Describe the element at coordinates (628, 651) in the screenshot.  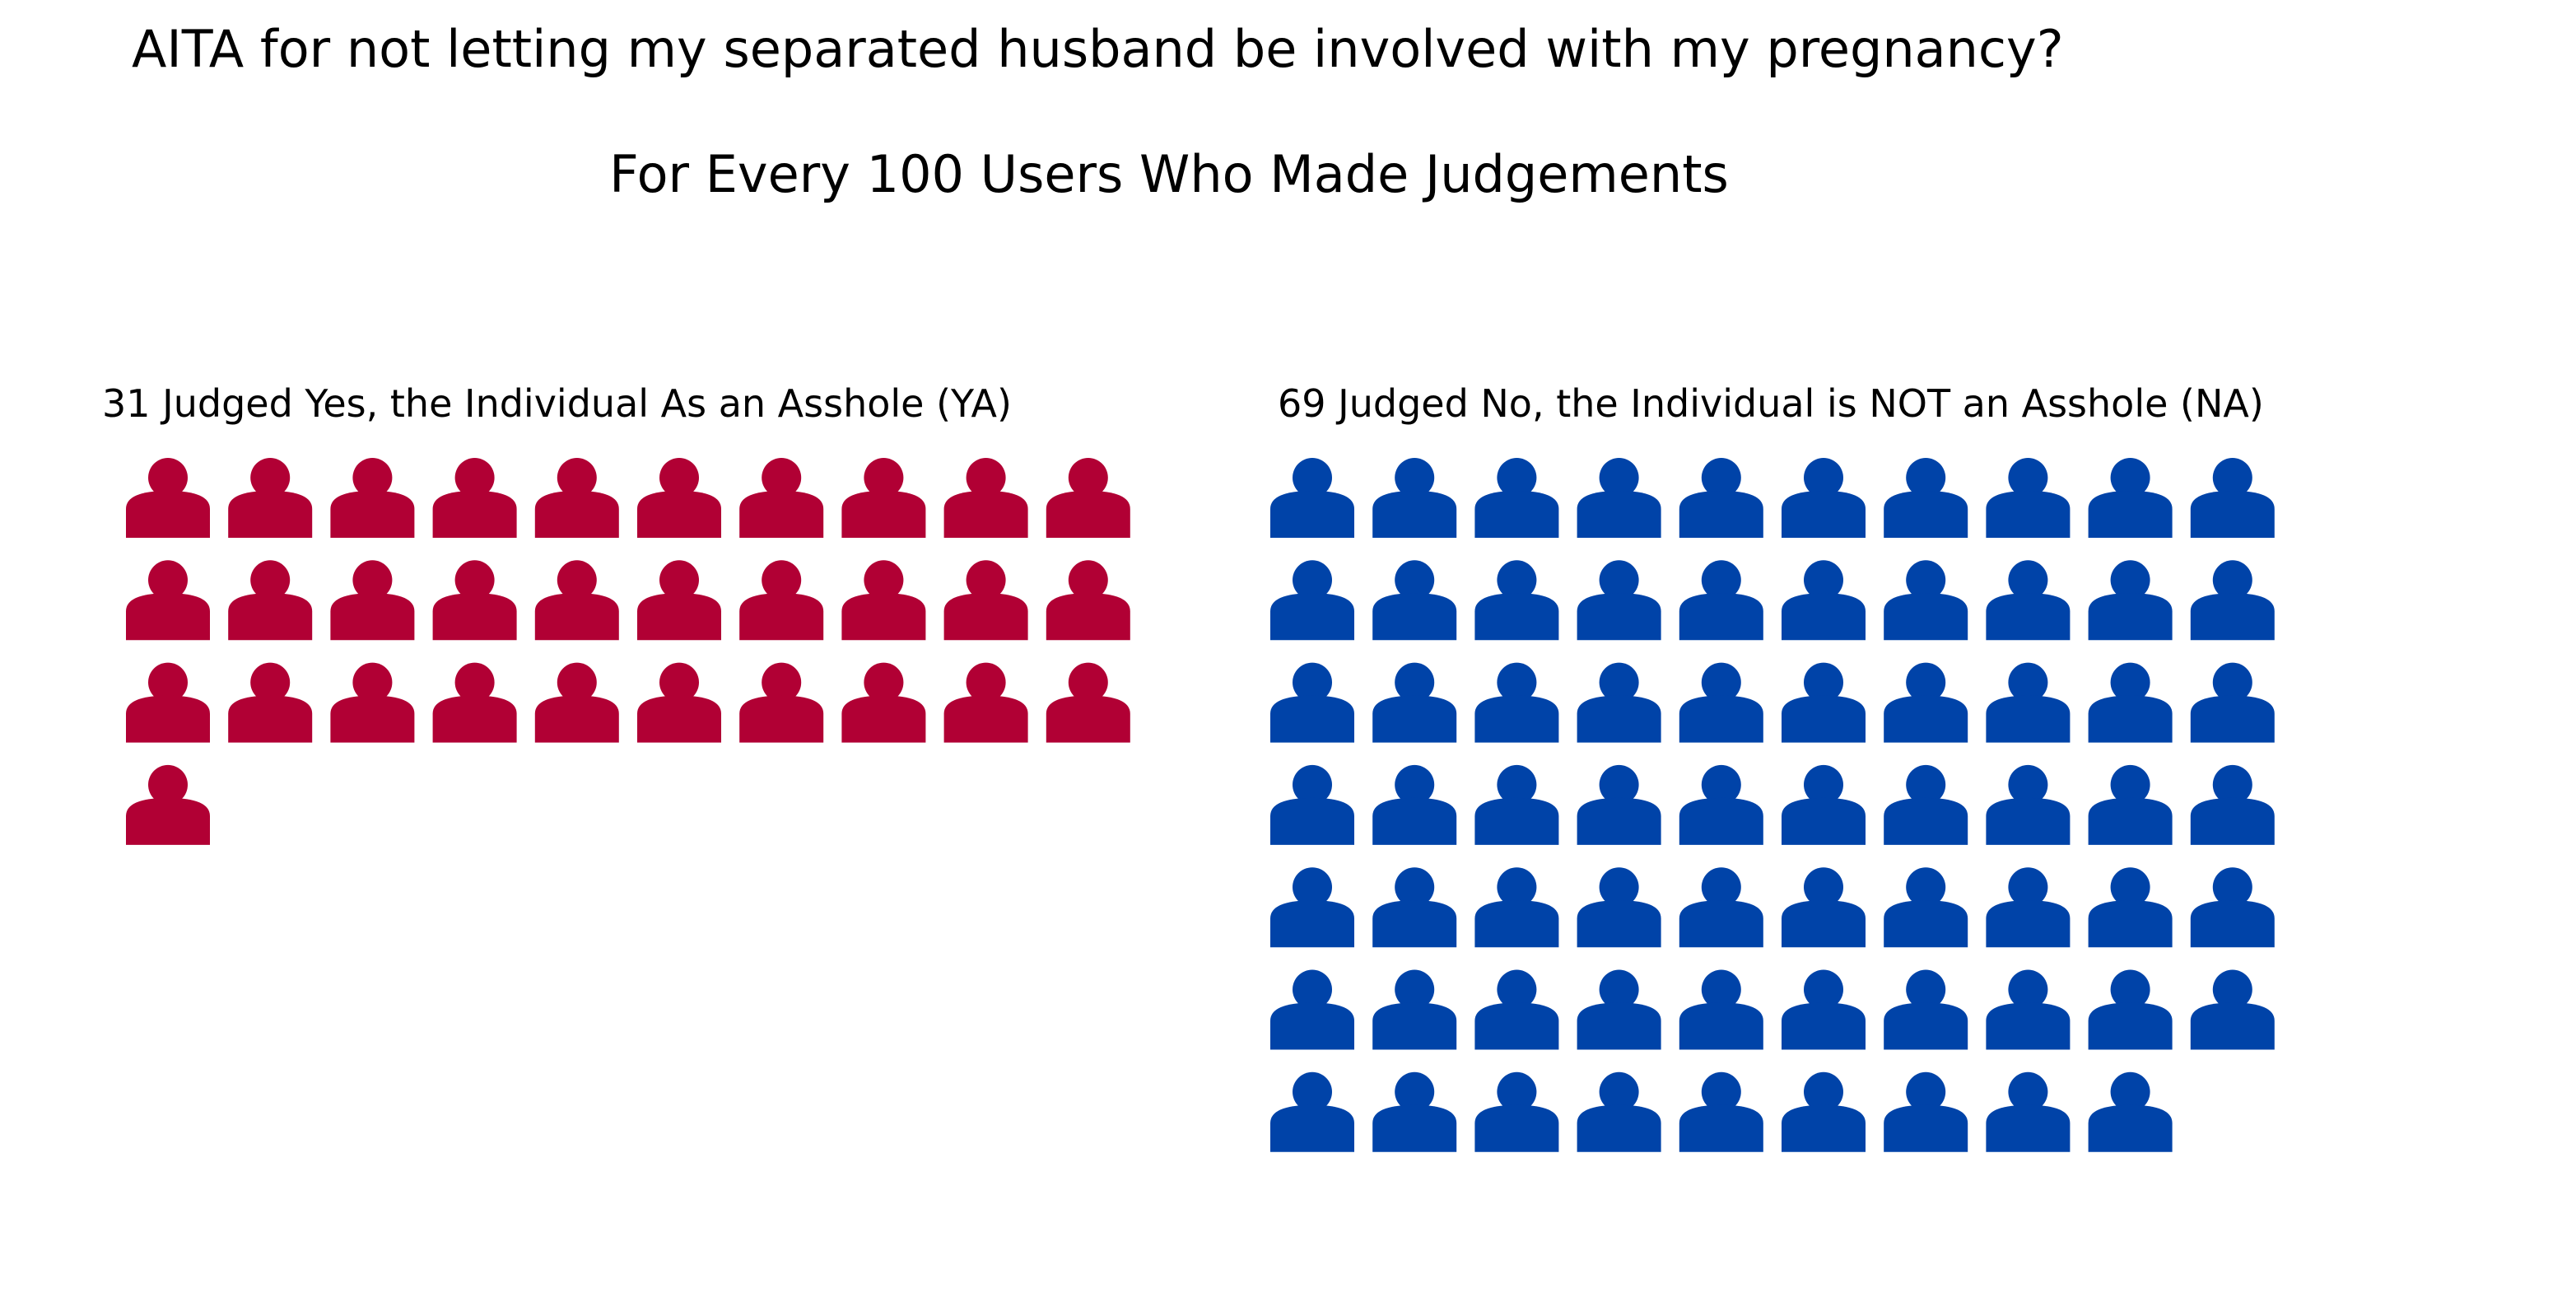
I see `ya-icon-group` at that location.